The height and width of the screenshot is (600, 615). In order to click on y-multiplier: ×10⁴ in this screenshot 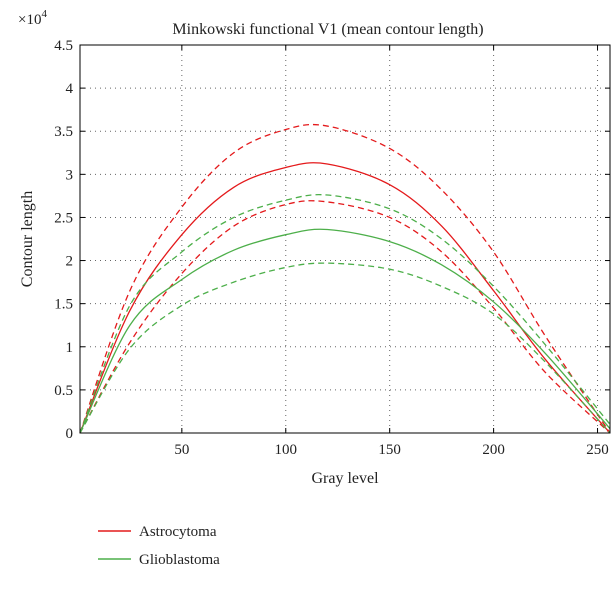, I will do `click(32, 18)`.